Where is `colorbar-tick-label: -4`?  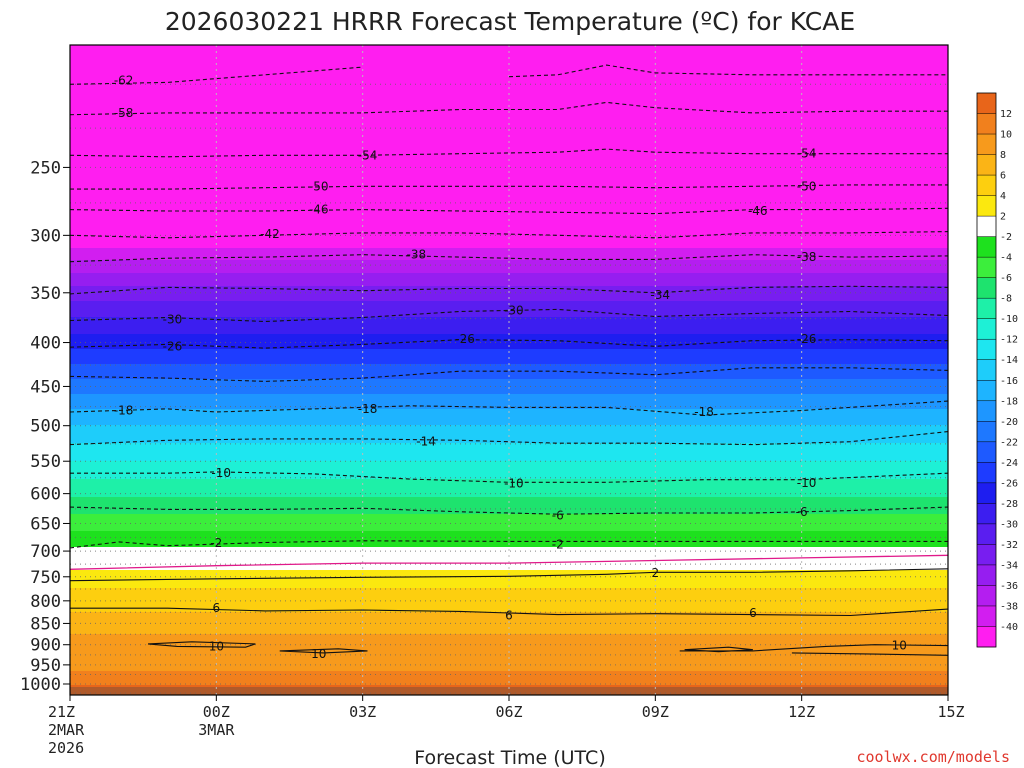
colorbar-tick-label: -4 is located at coordinates (1006, 258).